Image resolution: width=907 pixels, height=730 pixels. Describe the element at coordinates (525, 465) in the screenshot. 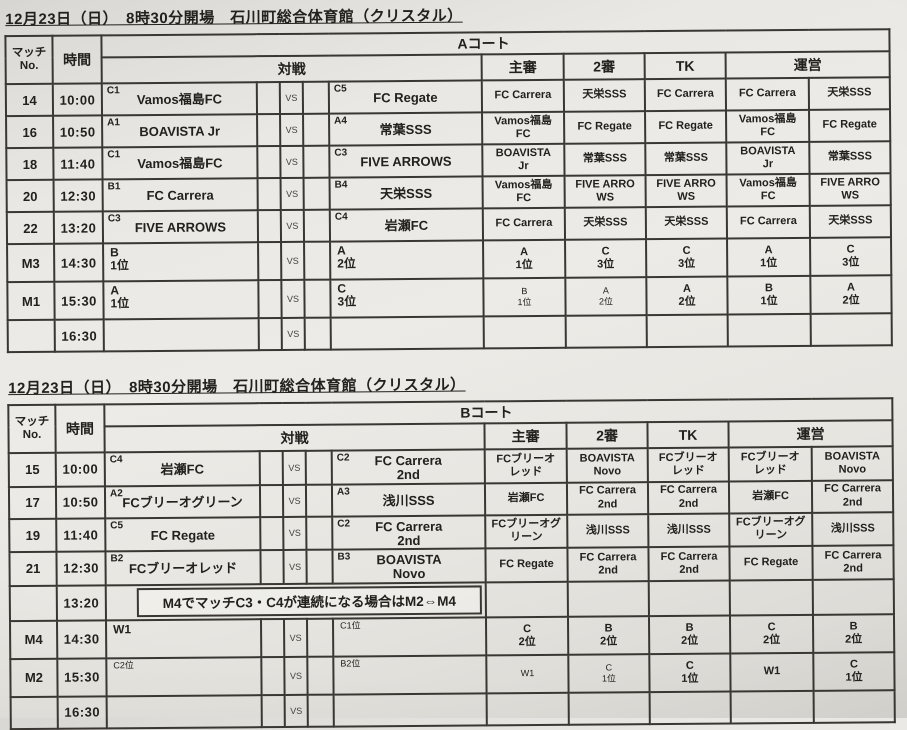

I see `referee-cell: FCブリーオ レッド` at that location.